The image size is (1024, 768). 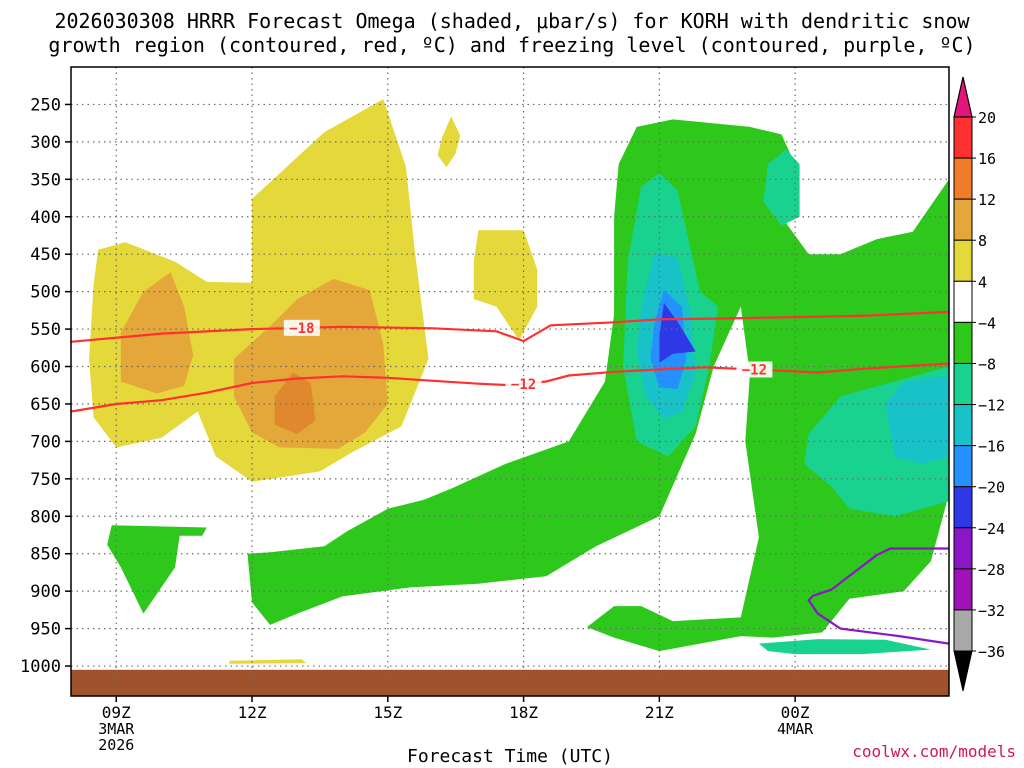 What do you see at coordinates (45, 143) in the screenshot?
I see `y-tick-label-300: 300` at bounding box center [45, 143].